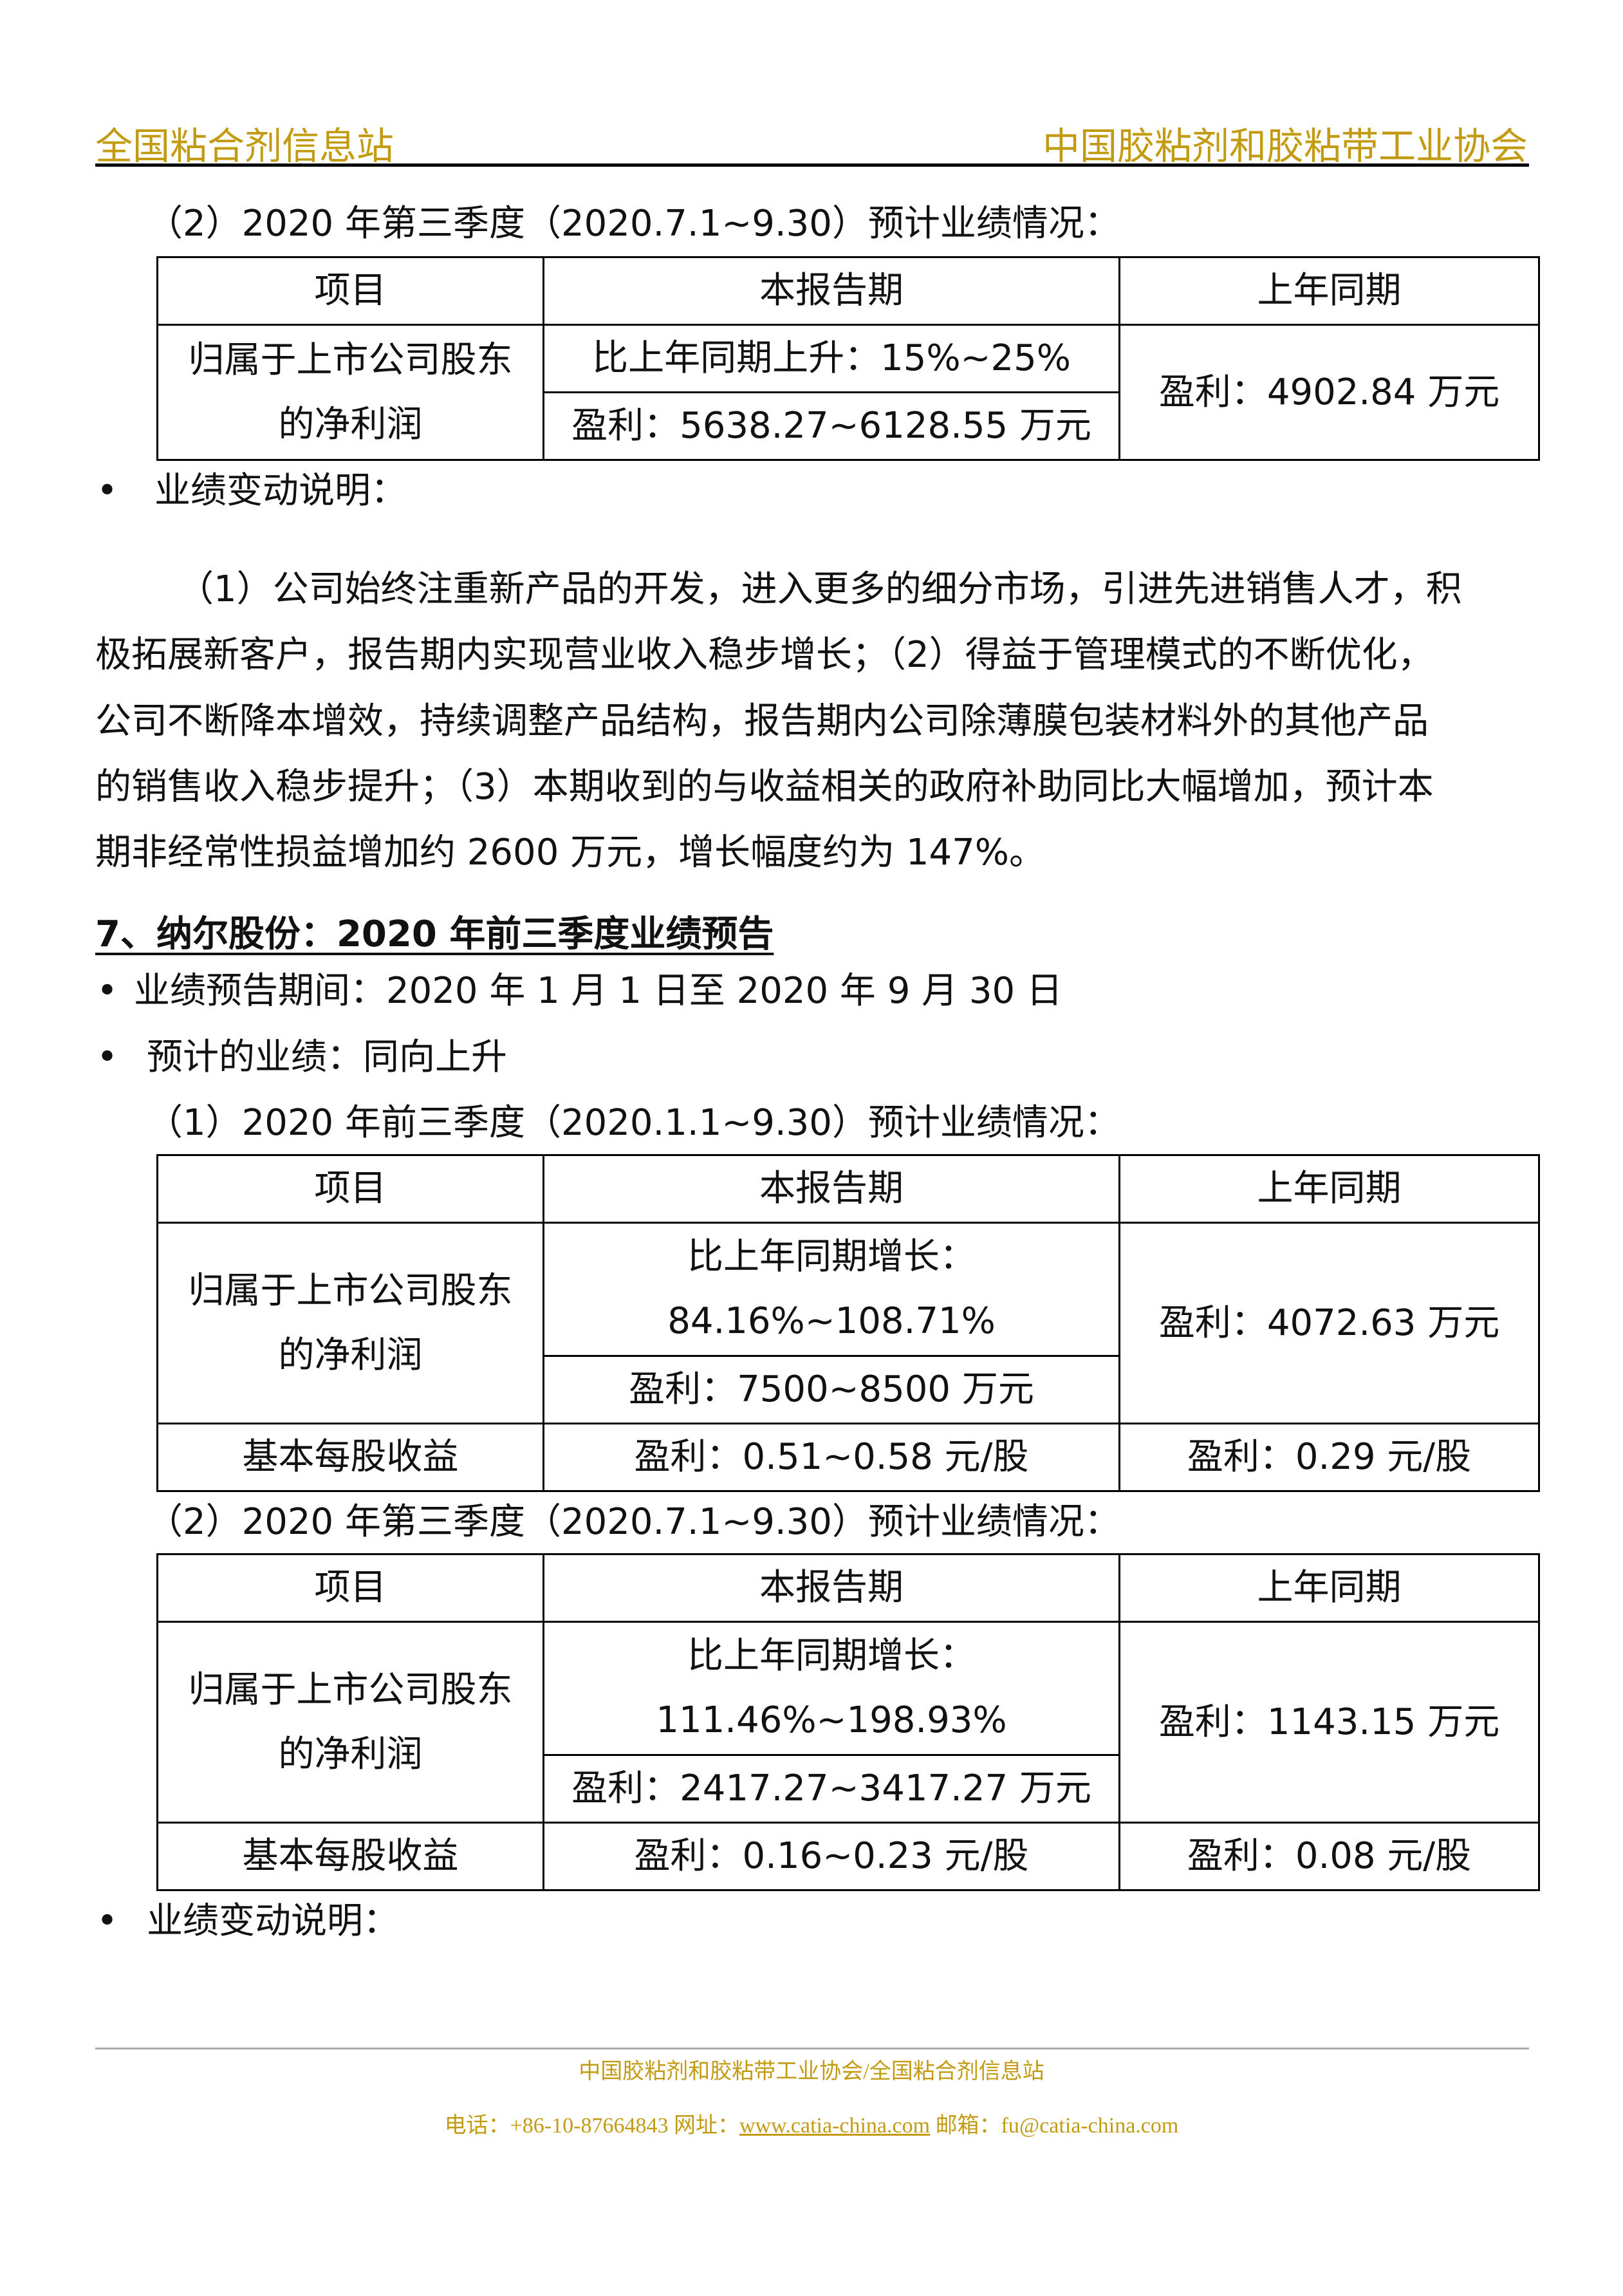 This screenshot has width=1623, height=2296. I want to click on current-profit: 盈利：7500~8500 万元, so click(831, 1389).